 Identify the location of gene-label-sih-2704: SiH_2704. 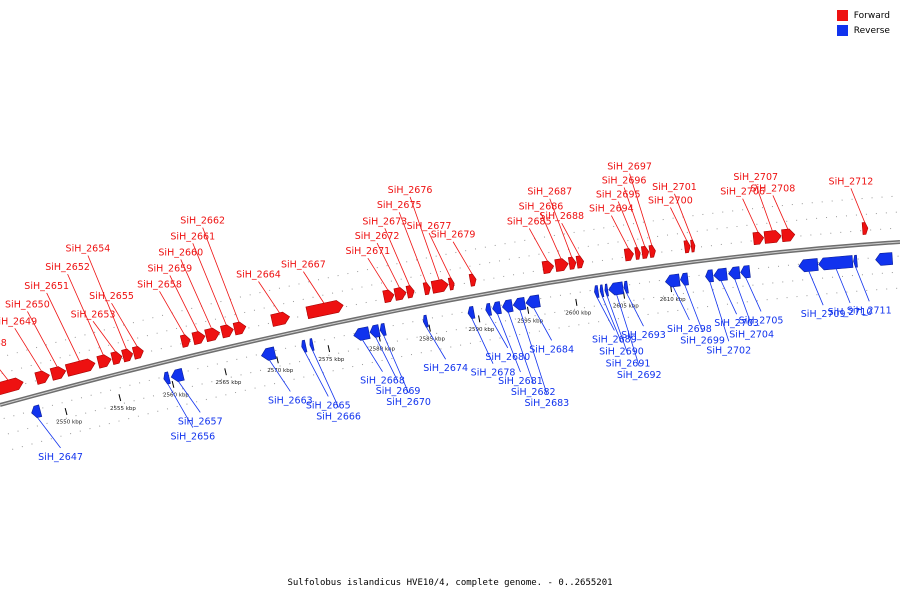
(751, 335).